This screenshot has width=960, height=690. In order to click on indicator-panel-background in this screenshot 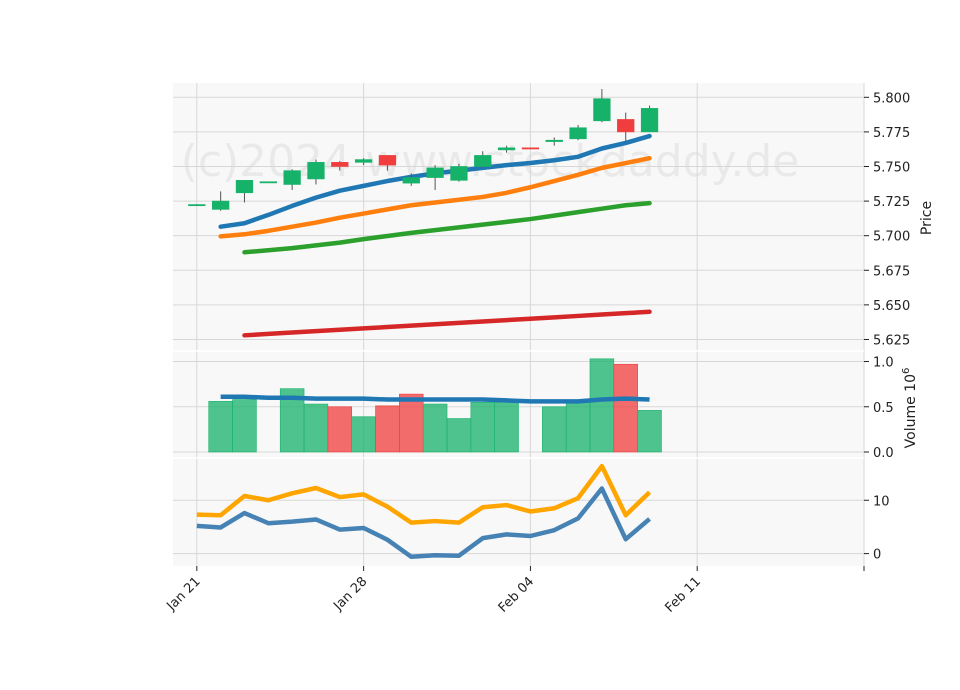, I will do `click(518, 512)`.